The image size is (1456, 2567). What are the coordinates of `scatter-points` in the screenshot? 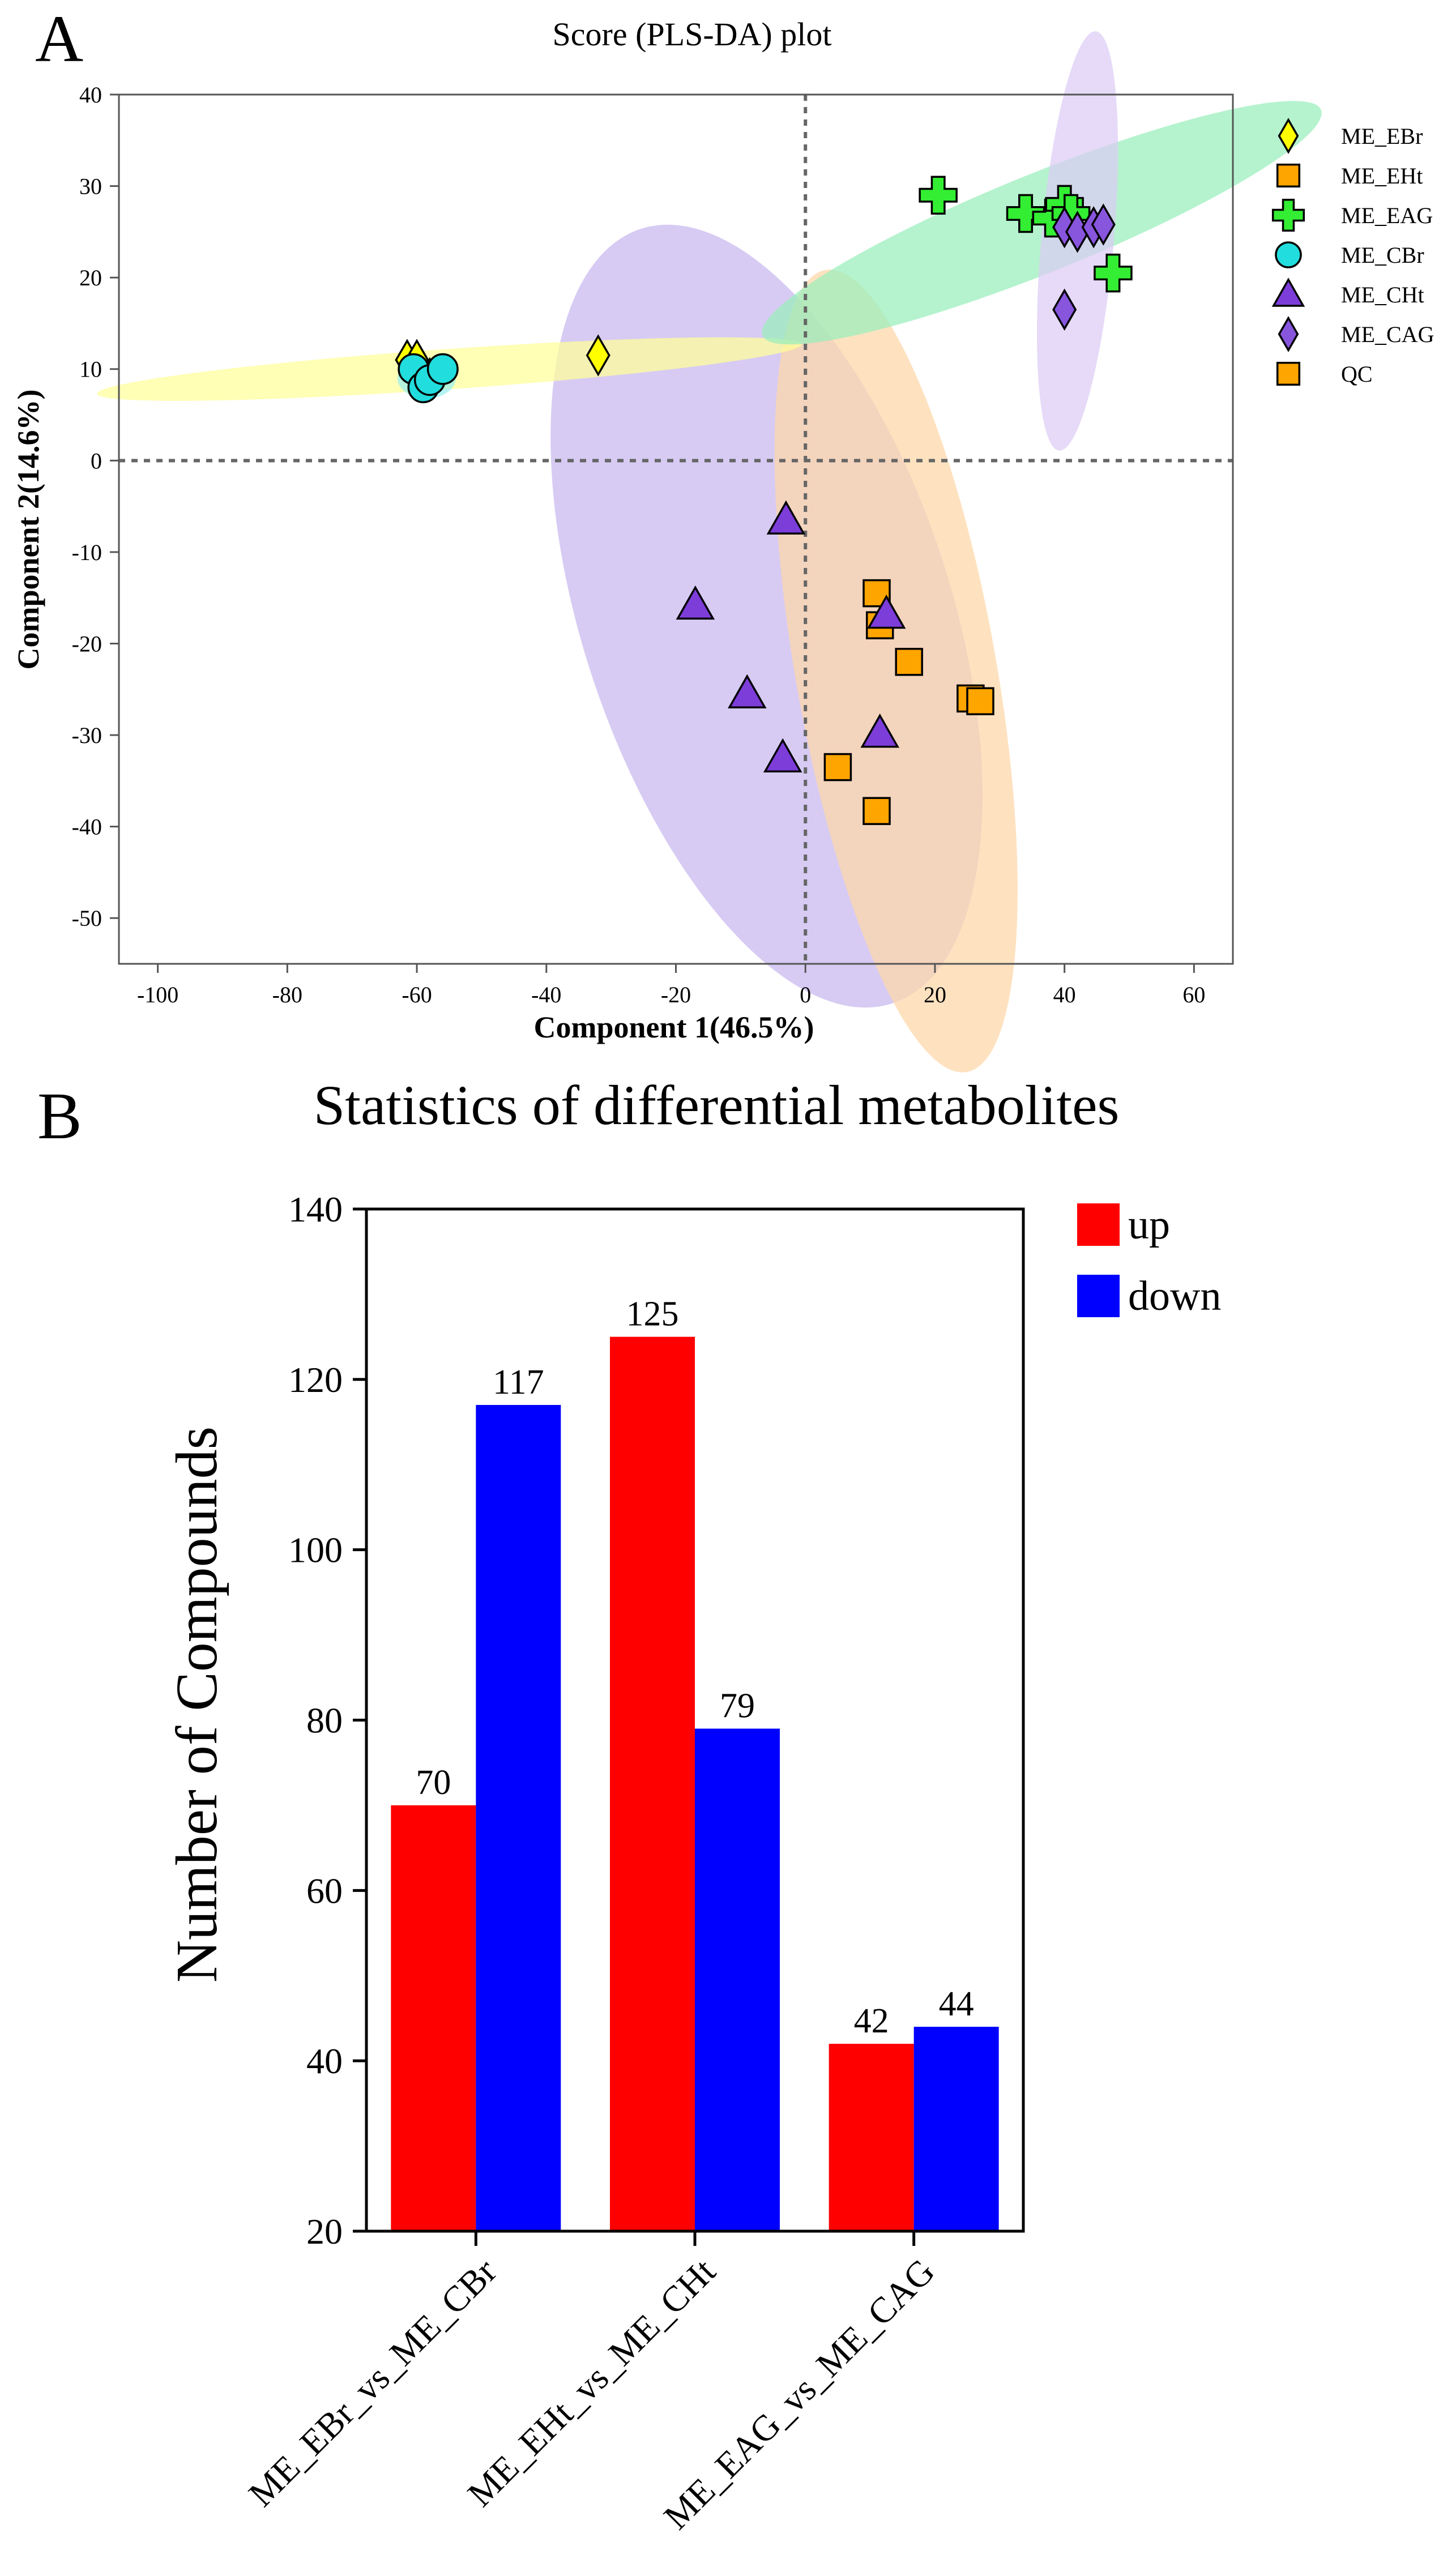 It's located at (764, 500).